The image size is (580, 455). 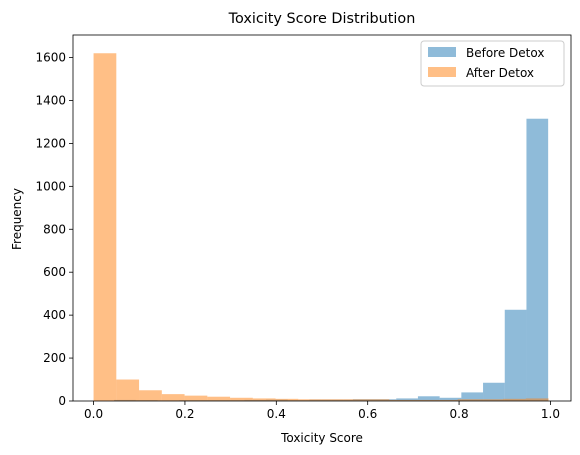 What do you see at coordinates (322, 19) in the screenshot?
I see `chart-title: Toxicity Score Distribution` at bounding box center [322, 19].